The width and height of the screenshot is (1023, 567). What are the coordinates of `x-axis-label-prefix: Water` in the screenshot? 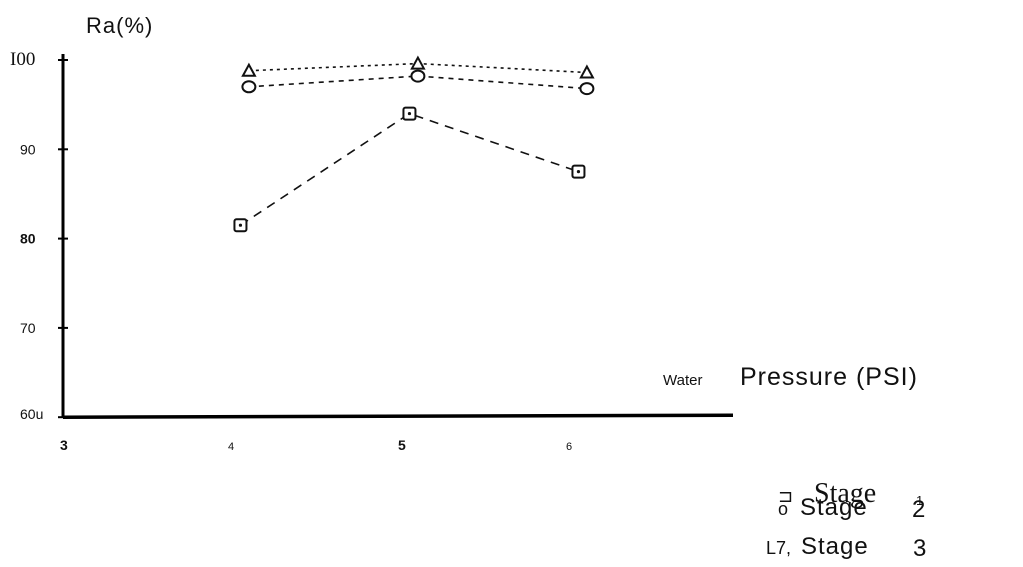 It's located at (682, 380).